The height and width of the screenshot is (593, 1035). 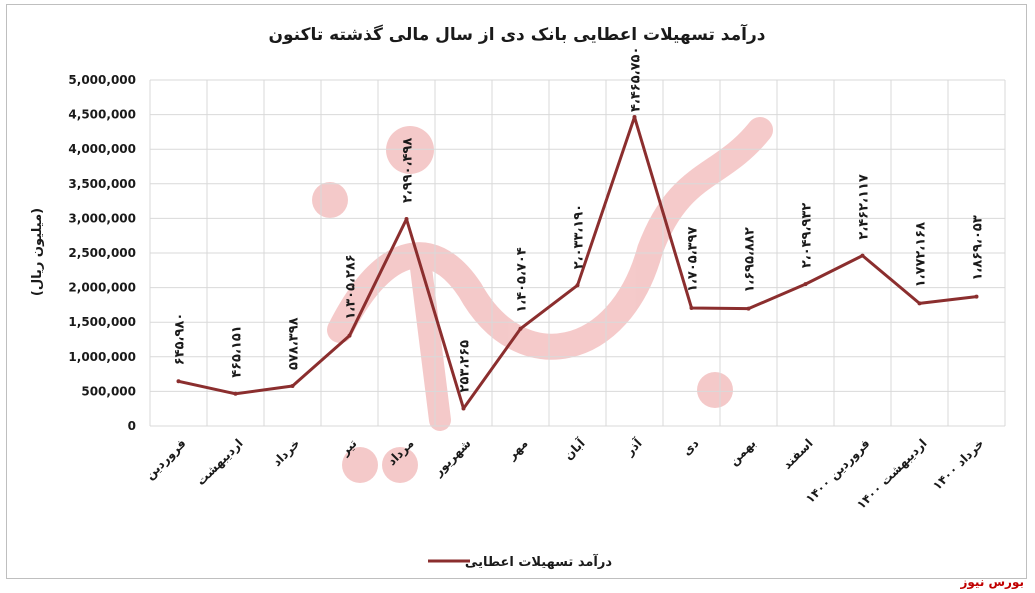 I want to click on x-category-label: دی, so click(x=691, y=447).